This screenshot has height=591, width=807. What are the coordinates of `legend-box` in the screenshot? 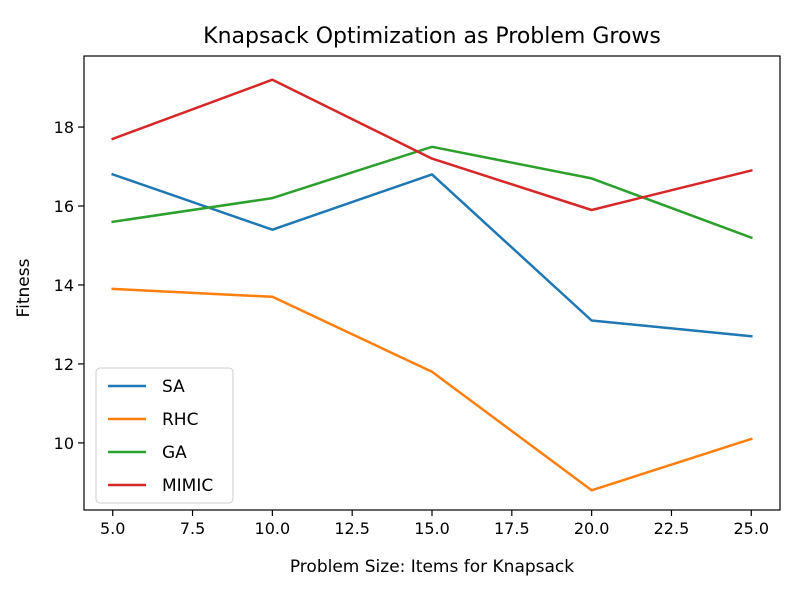 It's located at (164, 435).